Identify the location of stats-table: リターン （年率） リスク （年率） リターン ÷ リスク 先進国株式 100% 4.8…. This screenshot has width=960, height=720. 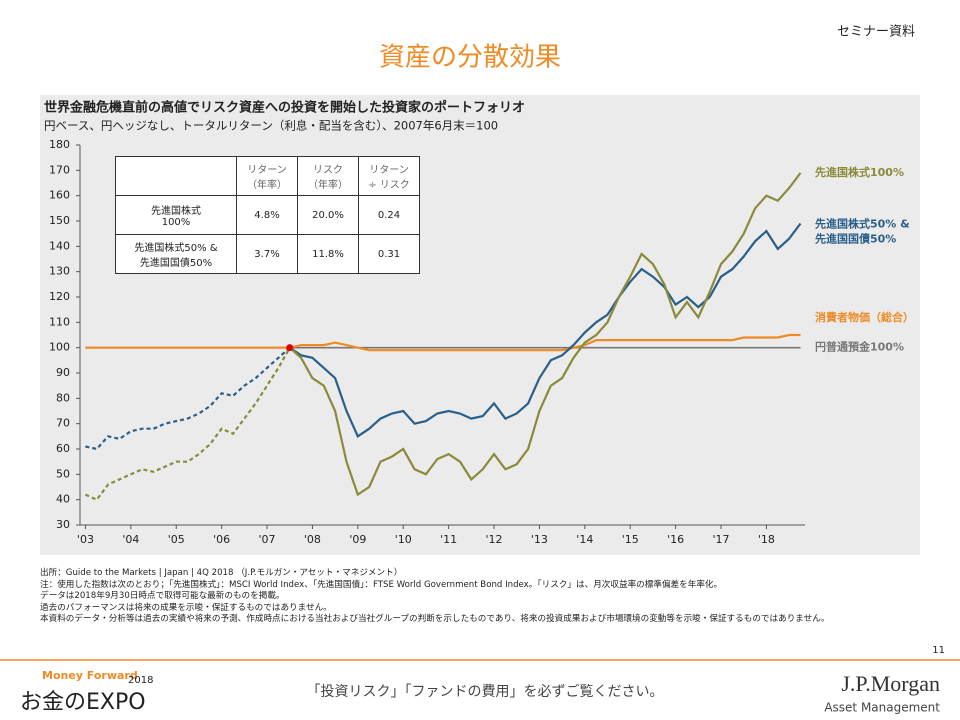
(267, 215).